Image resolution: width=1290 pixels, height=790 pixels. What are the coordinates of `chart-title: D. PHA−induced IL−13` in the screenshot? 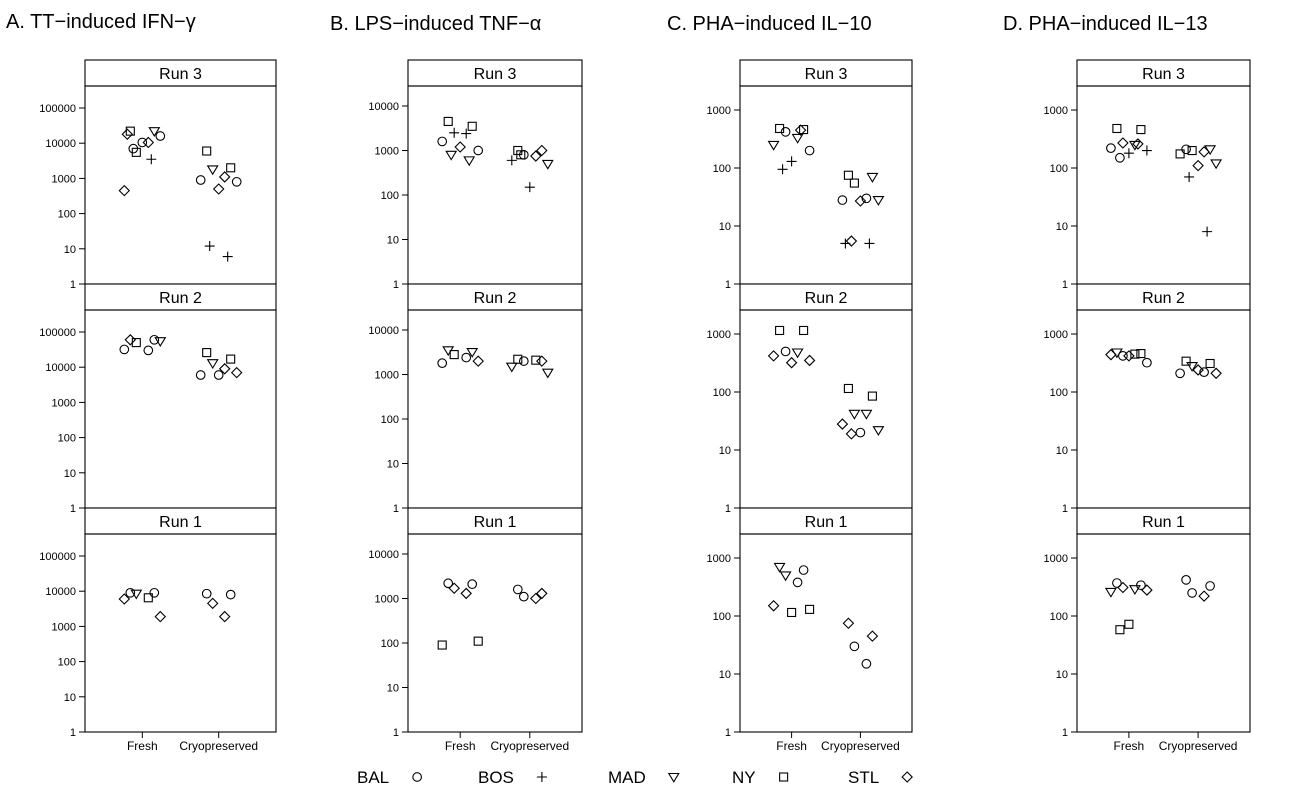 It's located at (1105, 24).